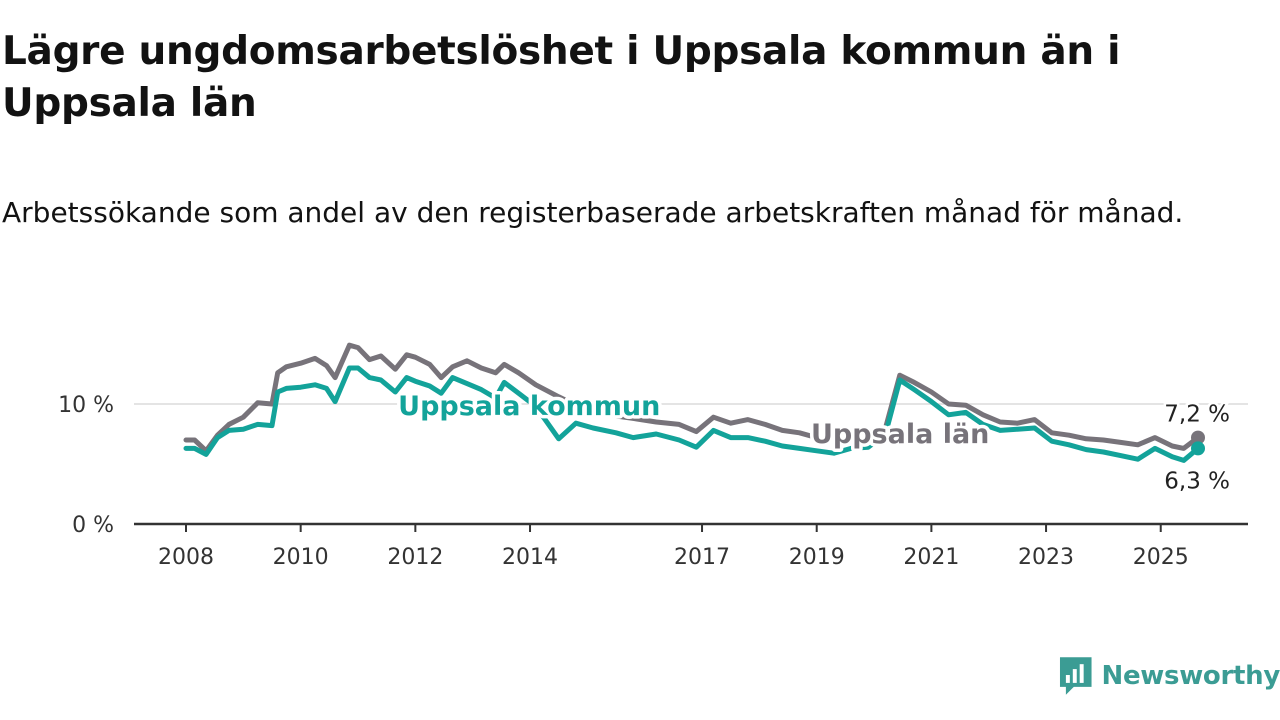 This screenshot has height=720, width=1280. I want to click on x-tick-label: 2023, so click(1046, 557).